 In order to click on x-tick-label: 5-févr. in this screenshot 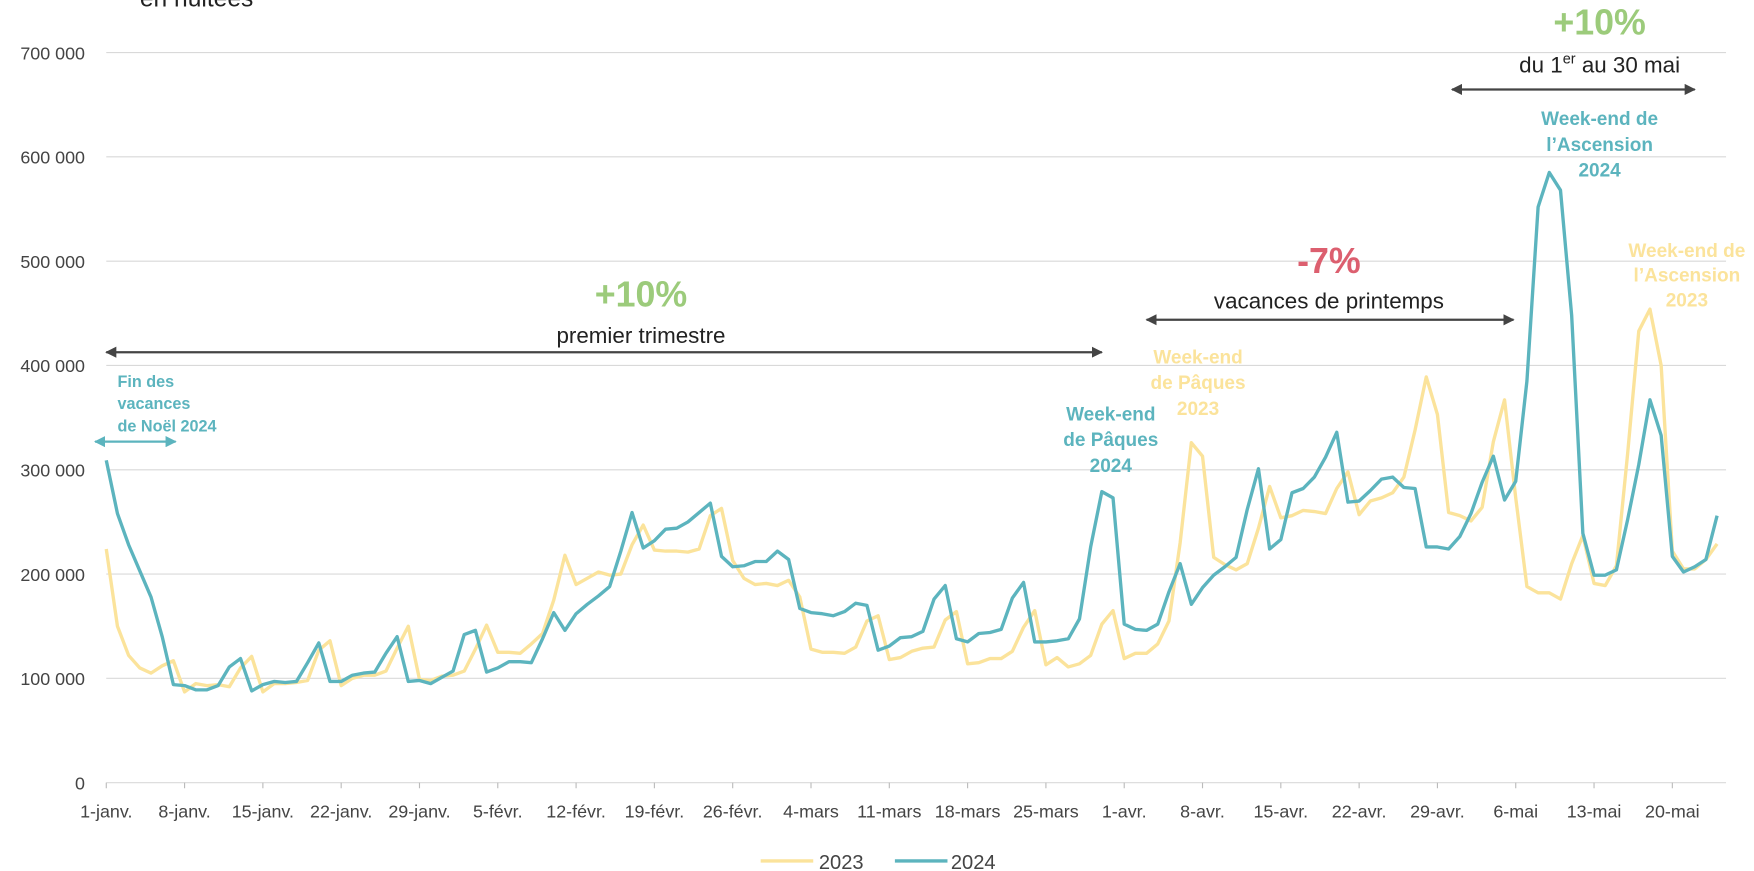, I will do `click(498, 811)`.